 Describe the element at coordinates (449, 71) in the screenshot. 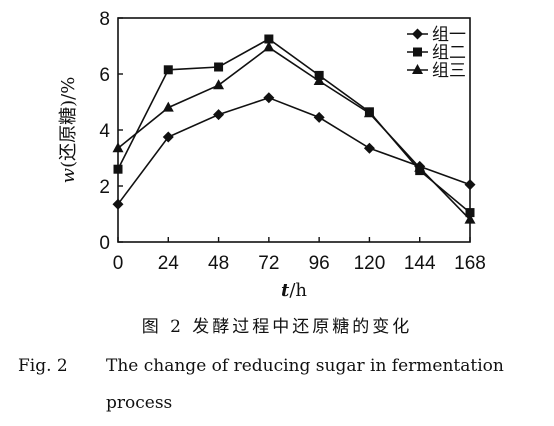

I see `legend-label: 组三` at that location.